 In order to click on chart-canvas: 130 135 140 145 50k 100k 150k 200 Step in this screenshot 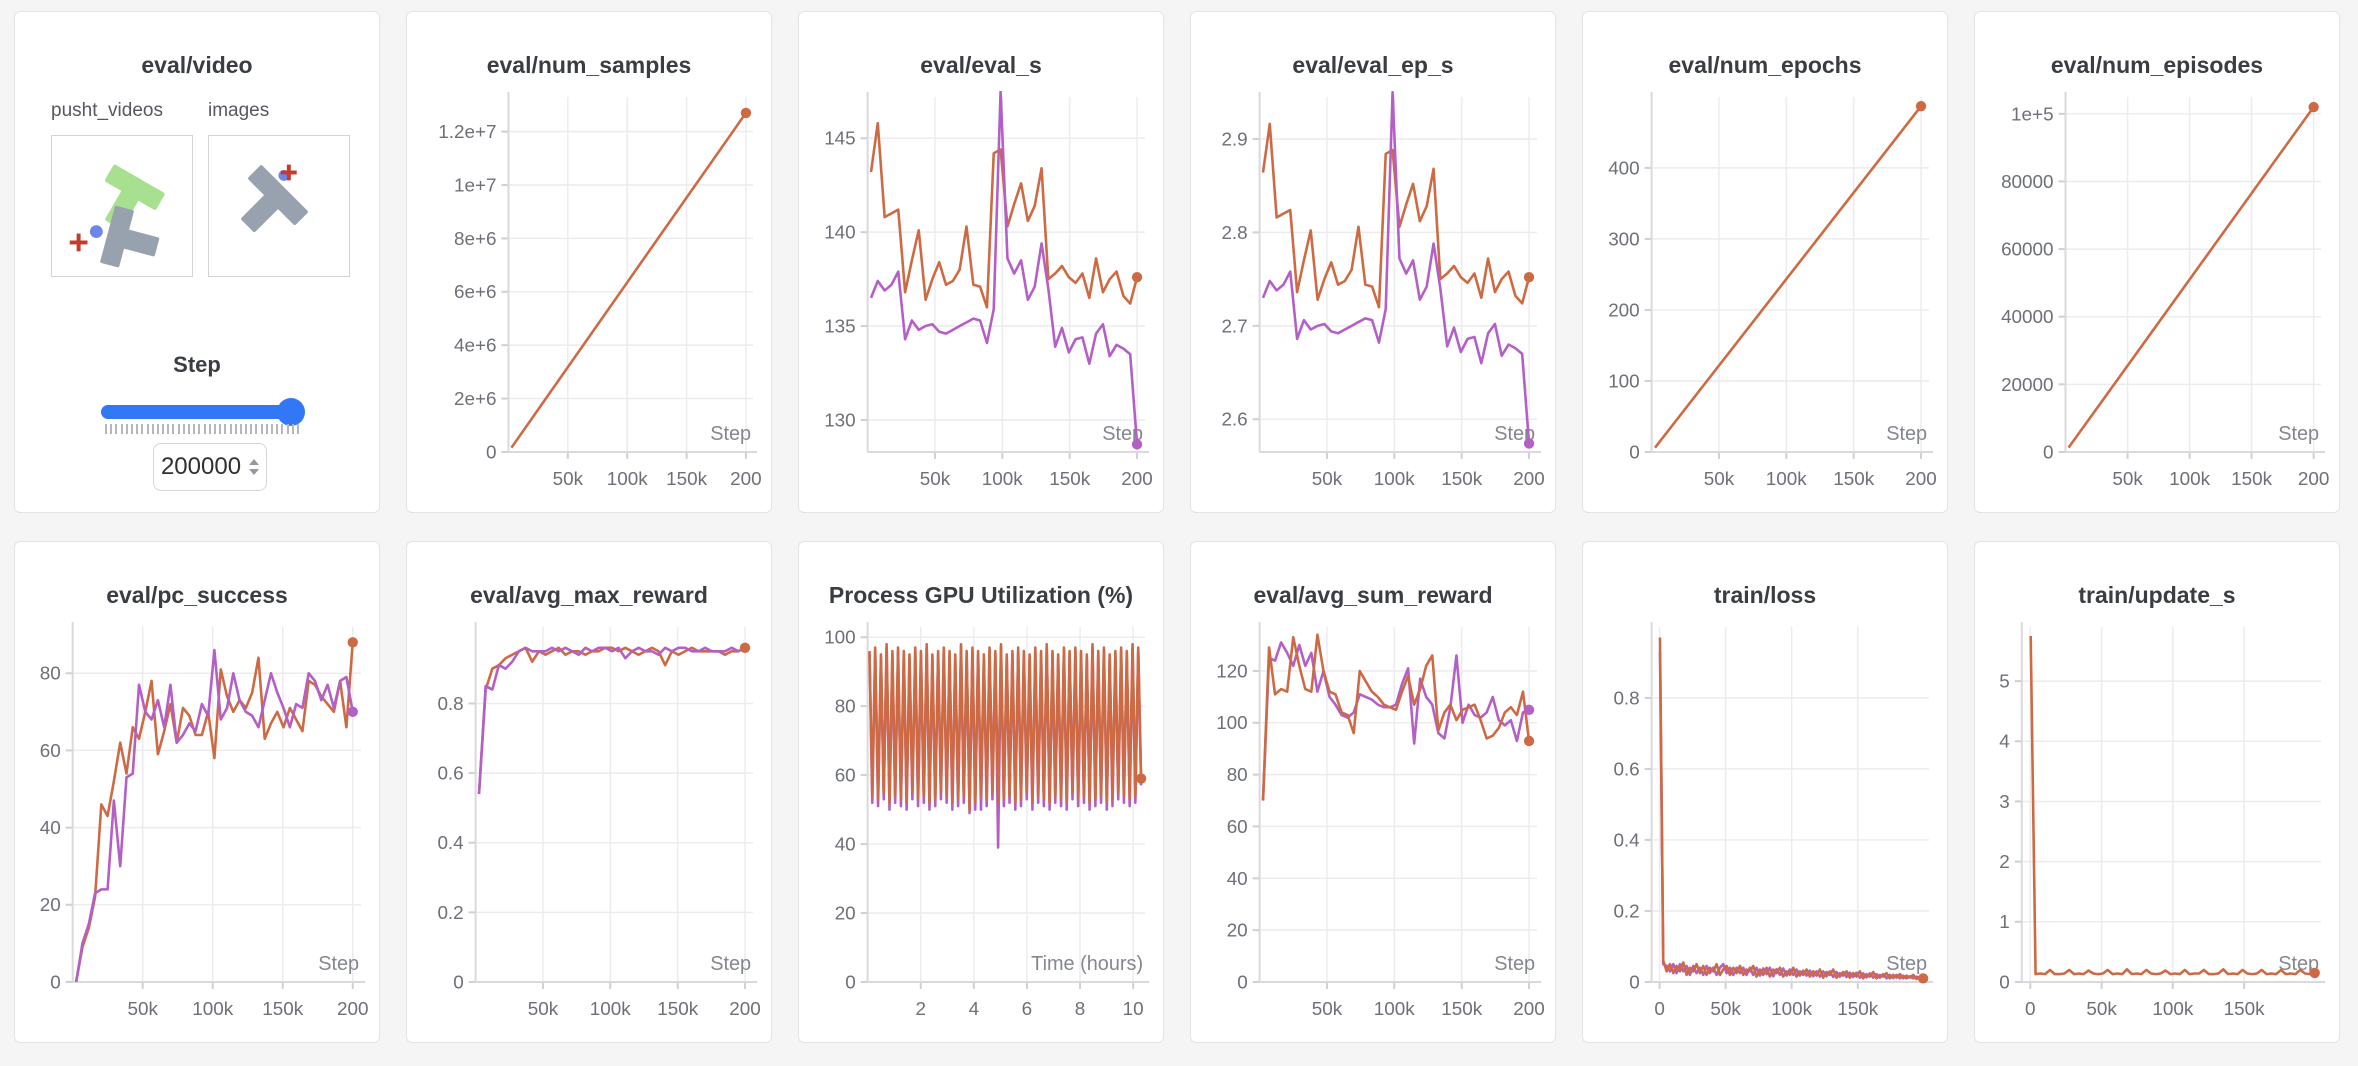, I will do `click(981, 262)`.